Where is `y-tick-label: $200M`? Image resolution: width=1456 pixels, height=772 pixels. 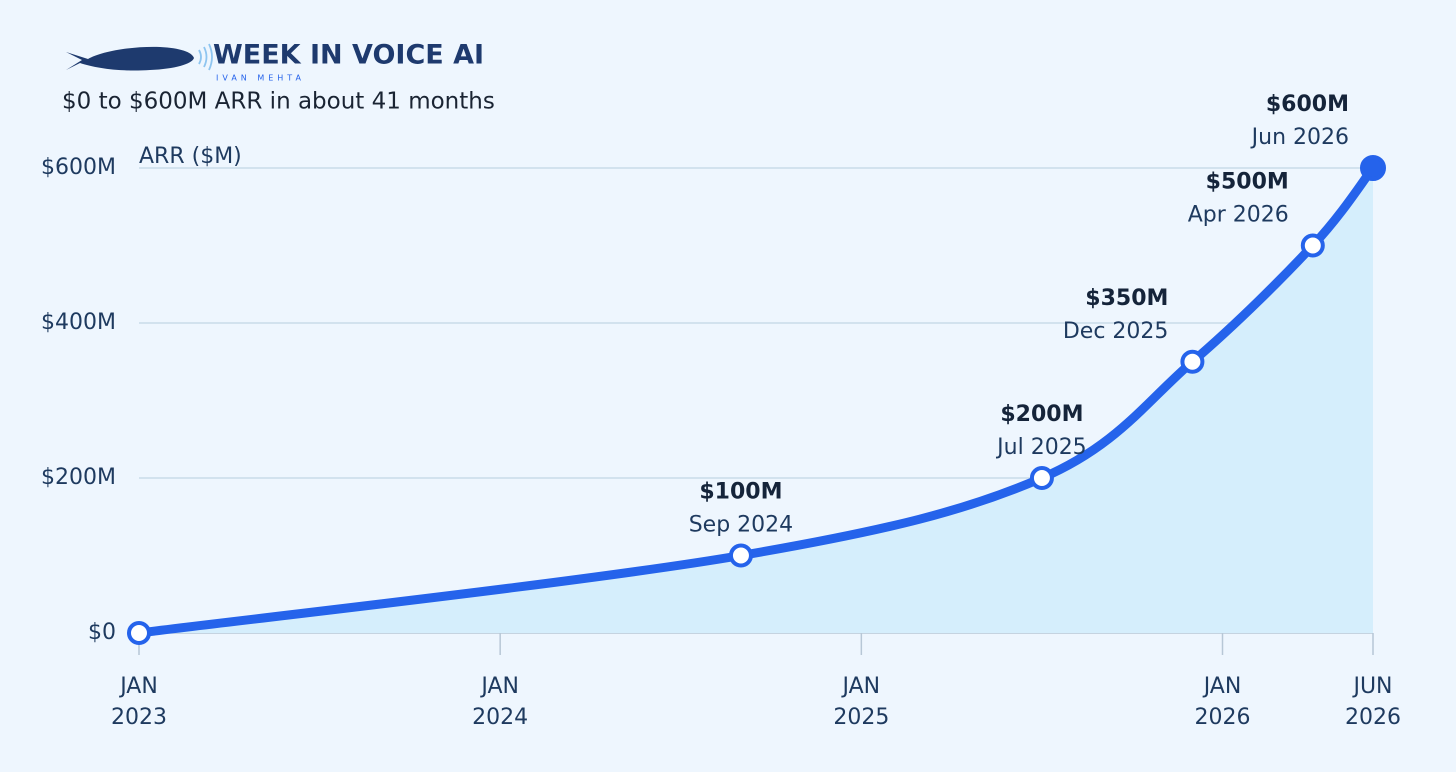
y-tick-label: $200M is located at coordinates (78, 477).